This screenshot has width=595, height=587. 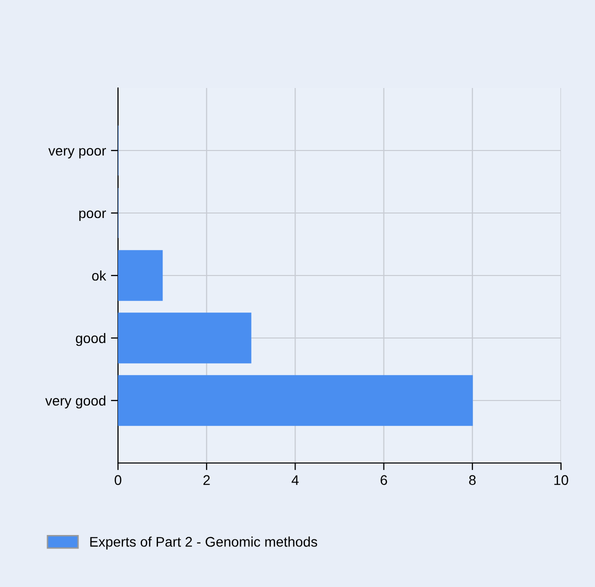 I want to click on x-tick-label: 6, so click(x=384, y=480).